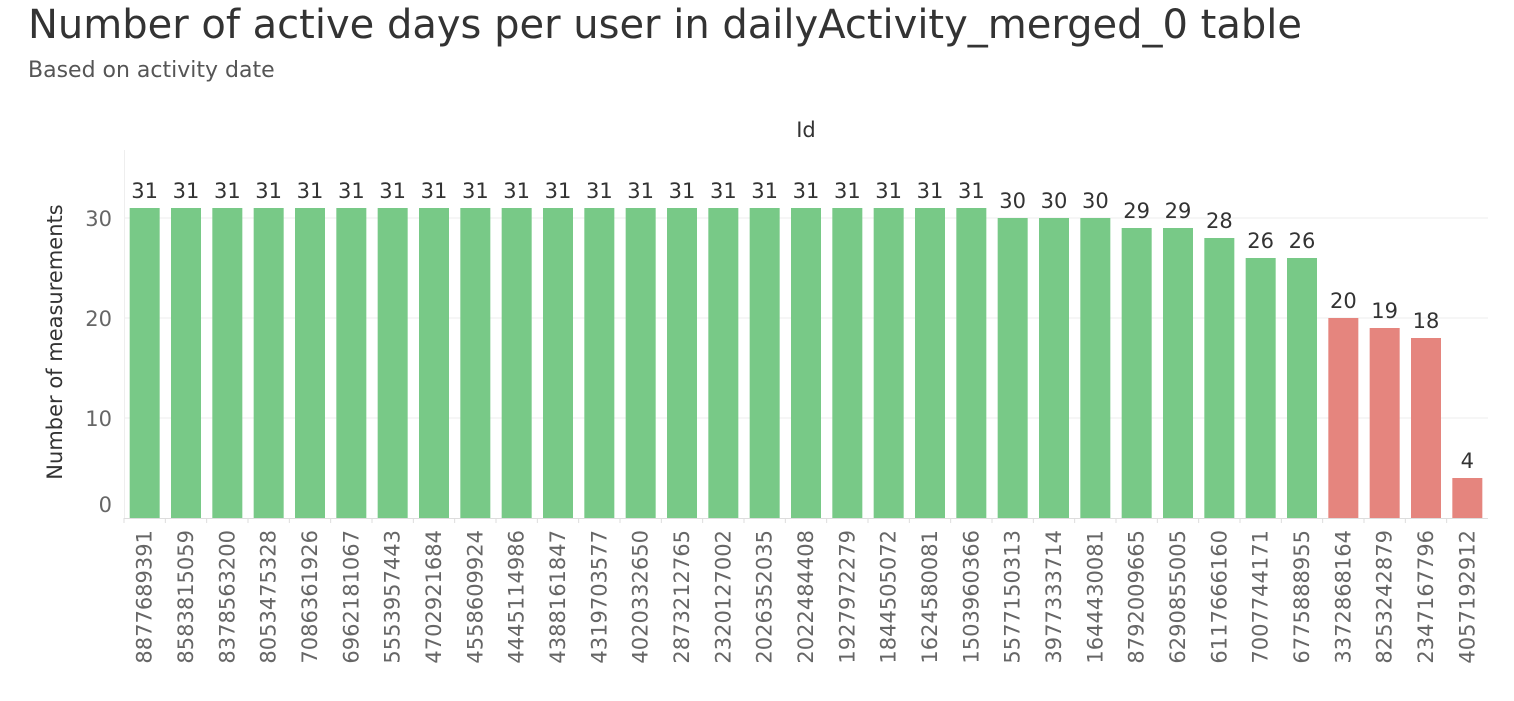  Describe the element at coordinates (1178, 597) in the screenshot. I see `x-tick-label-6290855005: 6290855005` at that location.